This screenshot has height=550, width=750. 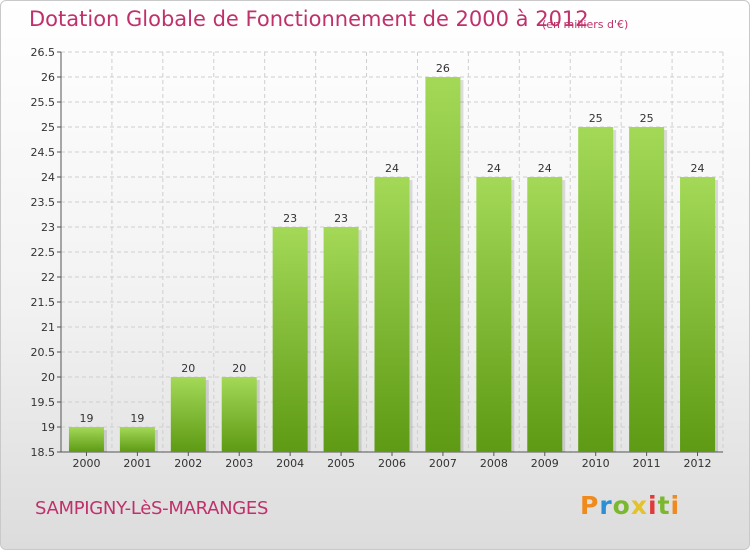 What do you see at coordinates (43, 52) in the screenshot?
I see `y-tick-label: 26.5` at bounding box center [43, 52].